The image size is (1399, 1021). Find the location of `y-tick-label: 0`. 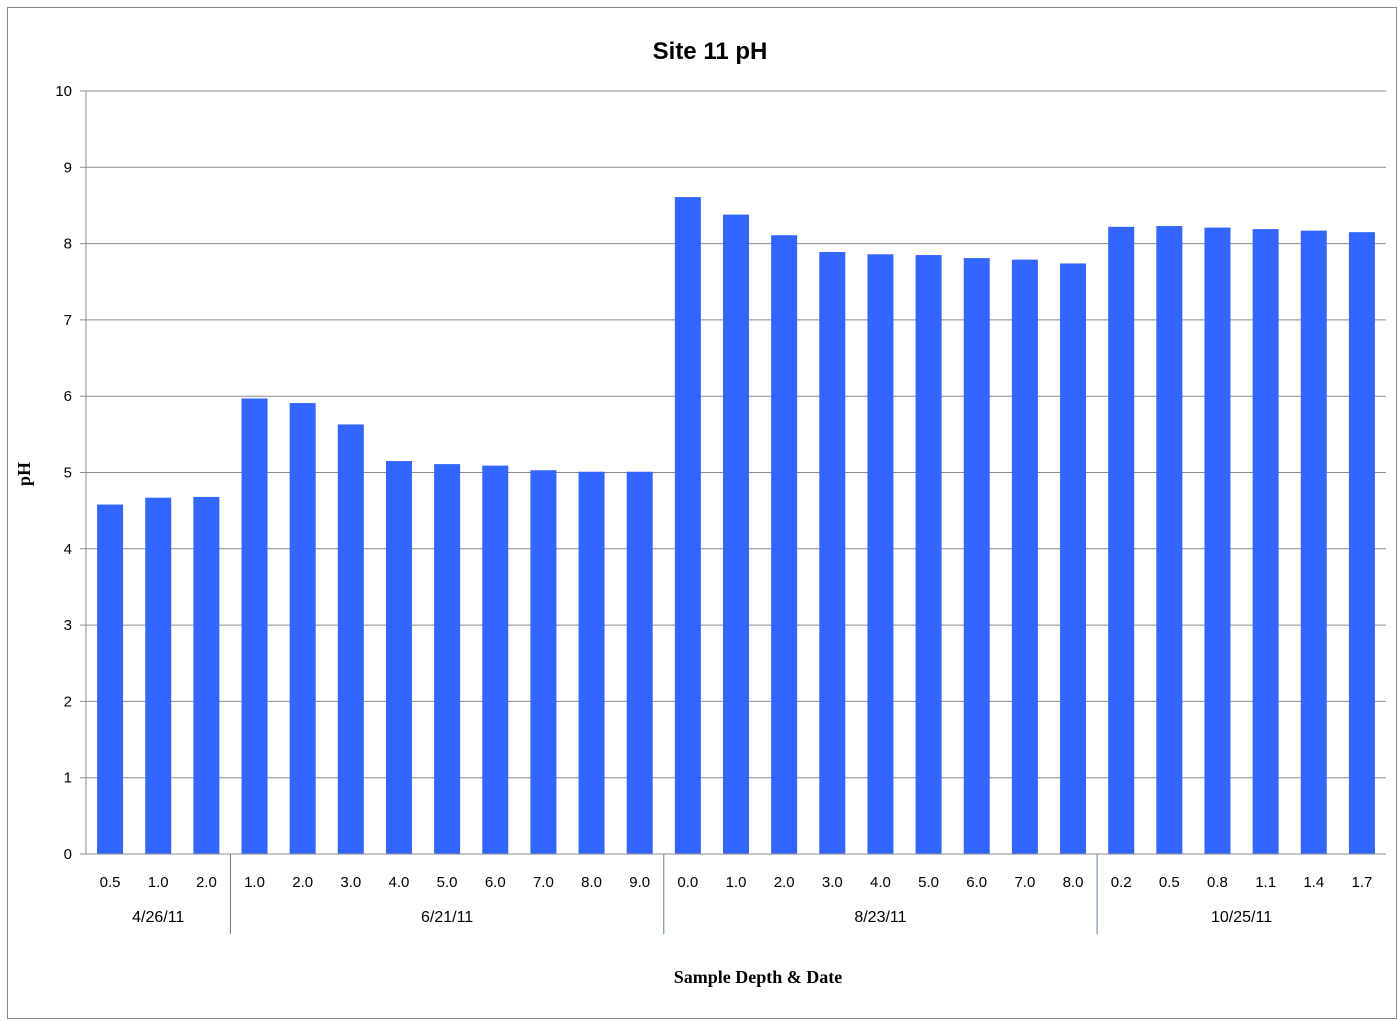

y-tick-label: 0 is located at coordinates (68, 854).